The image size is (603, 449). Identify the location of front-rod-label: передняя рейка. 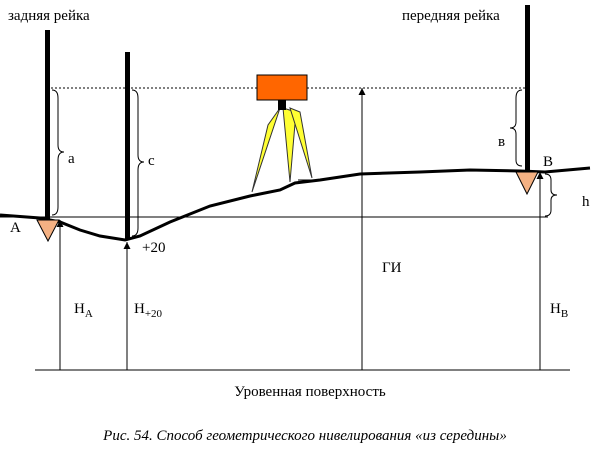
(451, 16).